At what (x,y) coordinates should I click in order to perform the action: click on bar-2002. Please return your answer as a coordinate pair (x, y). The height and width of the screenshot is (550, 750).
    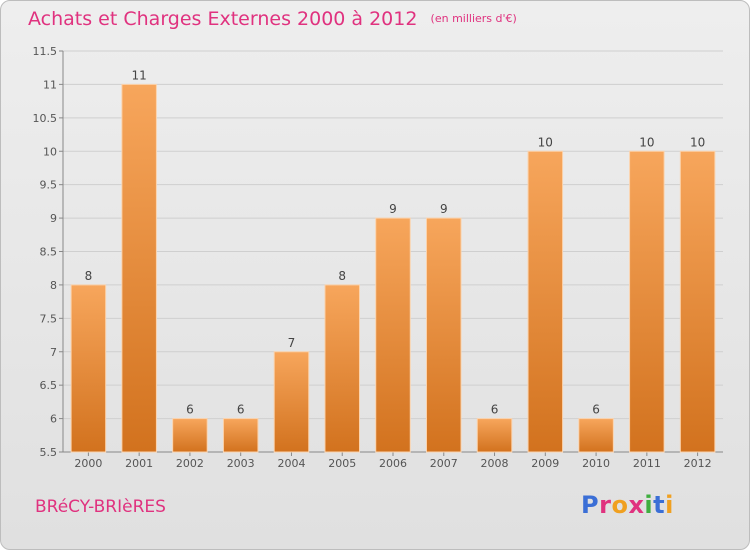
    Looking at the image, I should click on (190, 435).